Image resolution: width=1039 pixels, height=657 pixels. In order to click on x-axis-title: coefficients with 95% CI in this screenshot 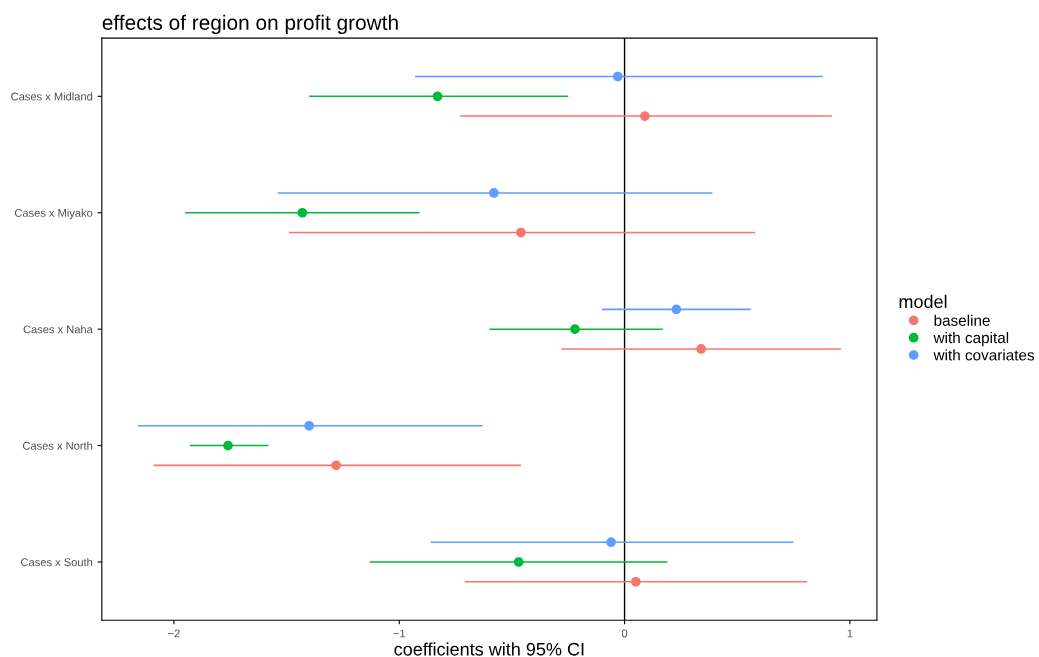, I will do `click(489, 649)`.